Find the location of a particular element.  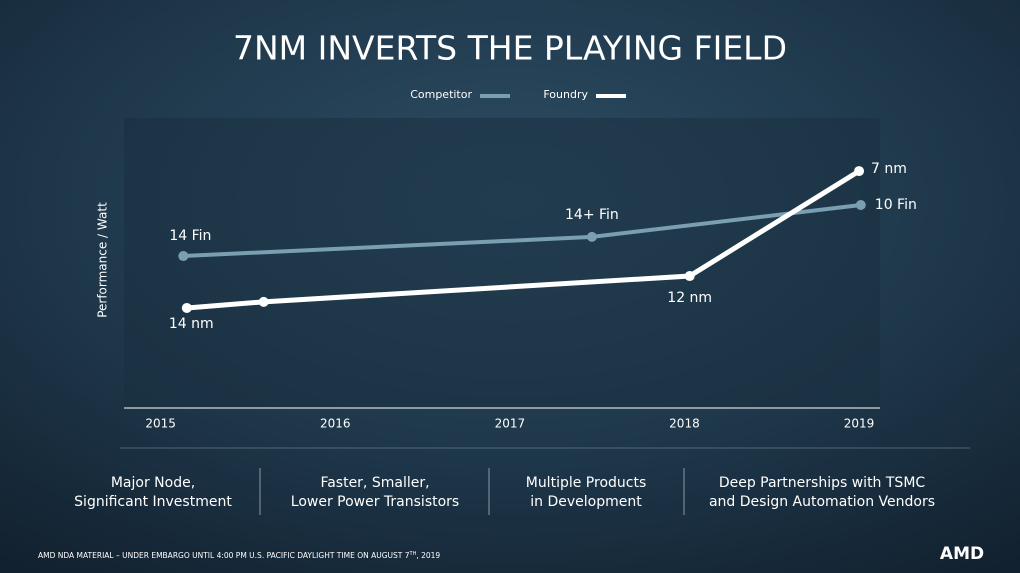

x-tick-label: 2015 is located at coordinates (160, 424).